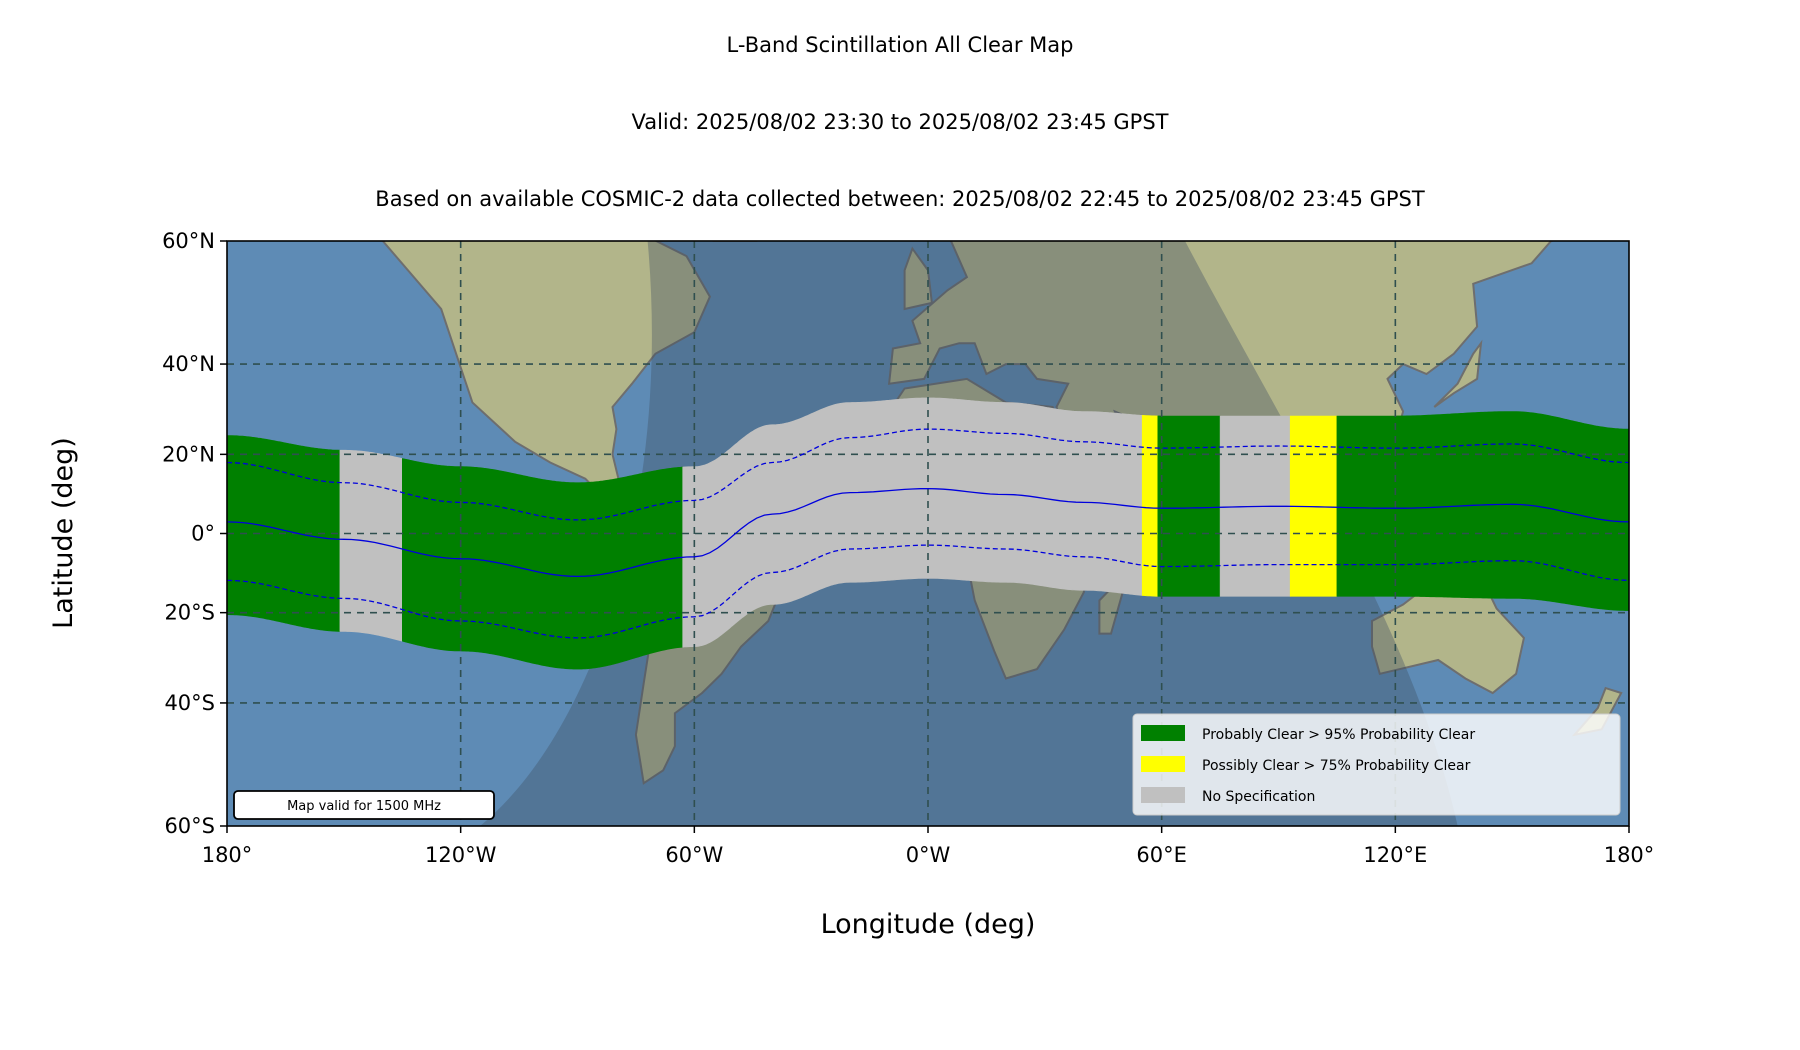 This screenshot has width=1800, height=1050. Describe the element at coordinates (461, 855) in the screenshot. I see `x-tick-label: 120°W` at that location.